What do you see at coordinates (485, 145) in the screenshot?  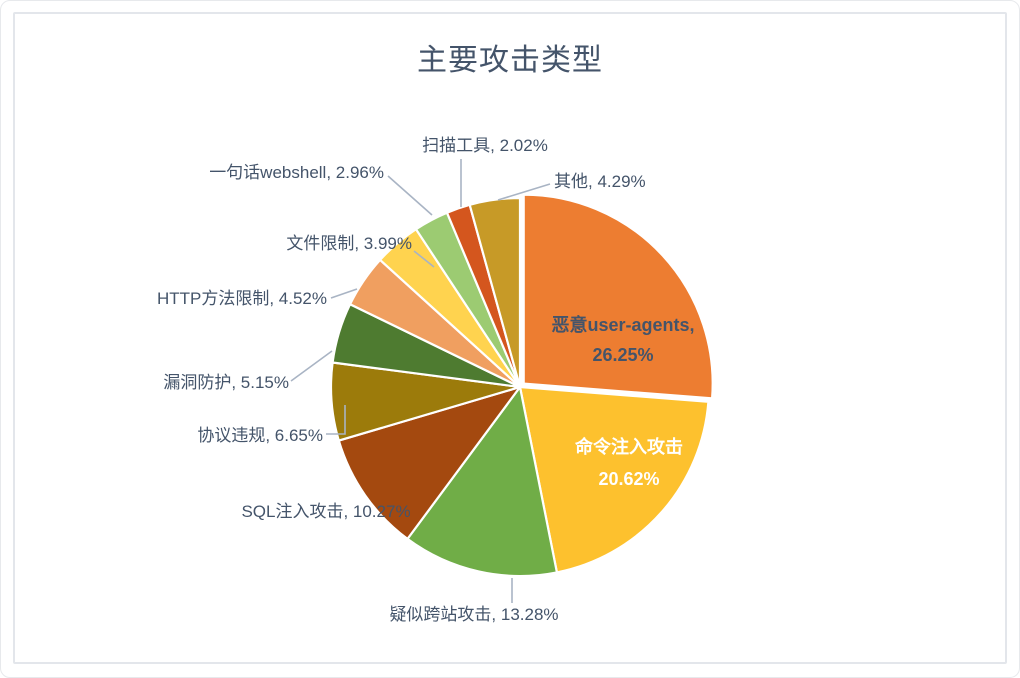 I see `pie-outside-label: 扫描工具, 2.02%` at bounding box center [485, 145].